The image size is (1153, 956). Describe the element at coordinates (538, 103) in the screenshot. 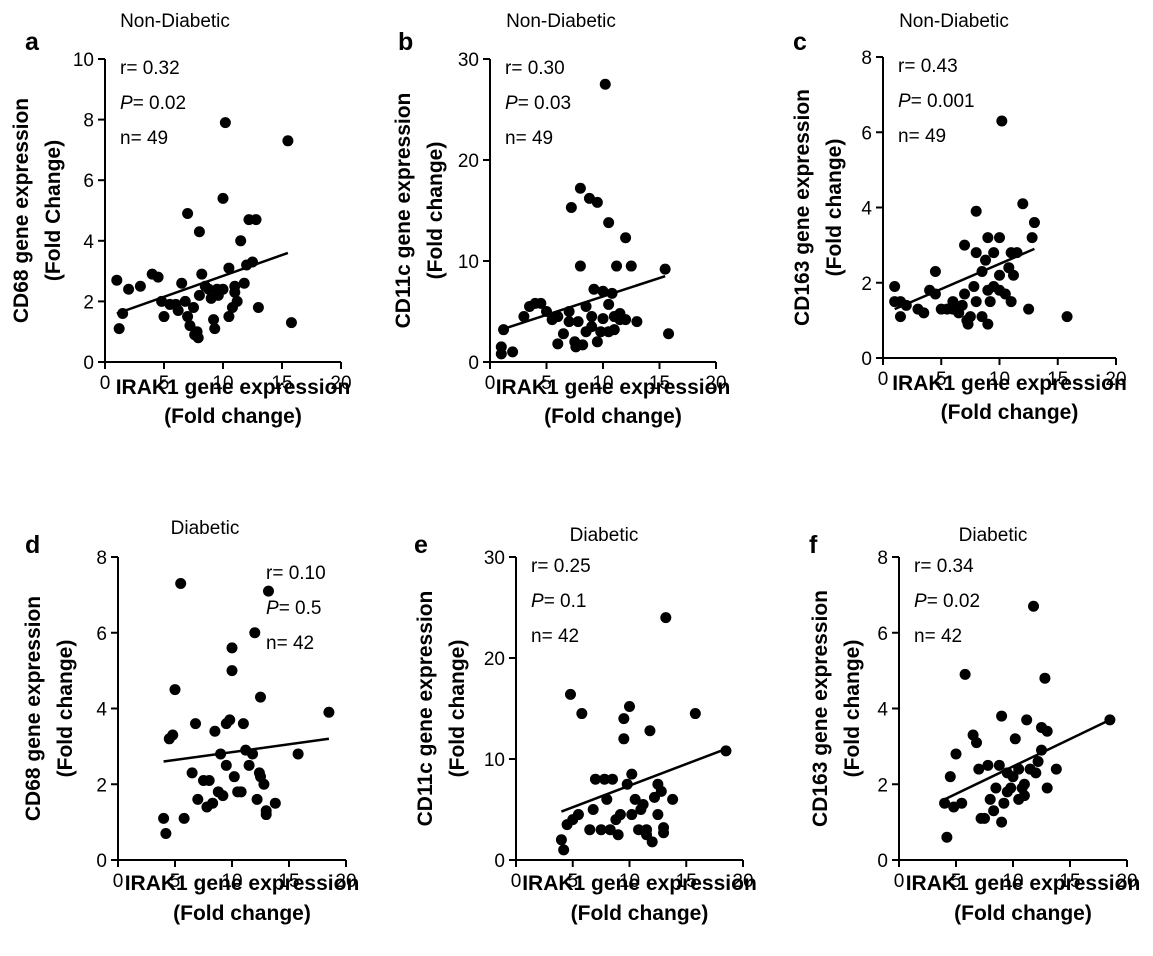

I see `stat-p: P= 0.03` at that location.